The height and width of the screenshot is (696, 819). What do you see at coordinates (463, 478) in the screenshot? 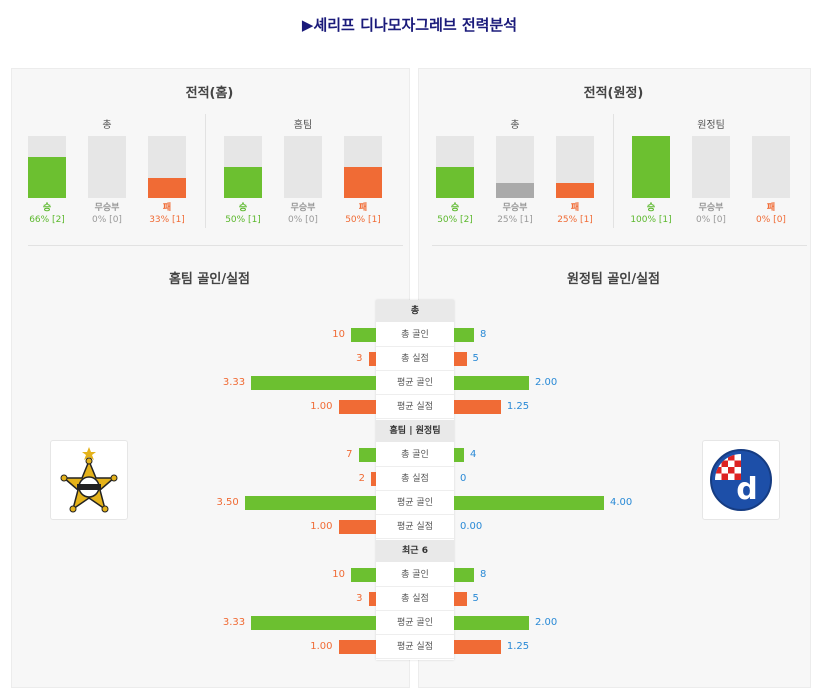
I see `away-goal-value: 0` at bounding box center [463, 478].